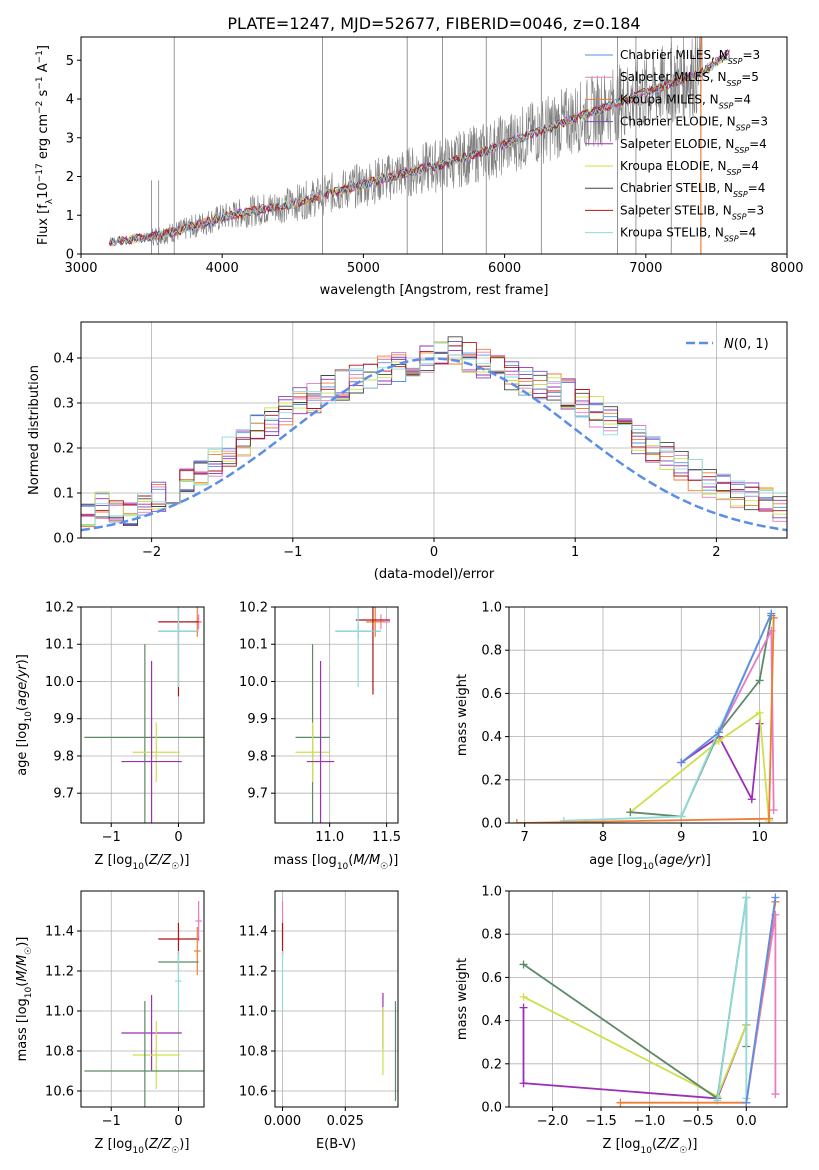  What do you see at coordinates (729, 344) in the screenshot?
I see `legend-text: N` at bounding box center [729, 344].